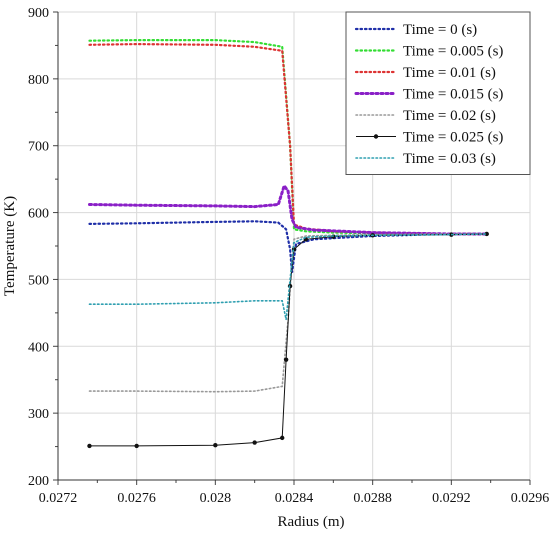  I want to click on y-tick-label: 500, so click(38, 280).